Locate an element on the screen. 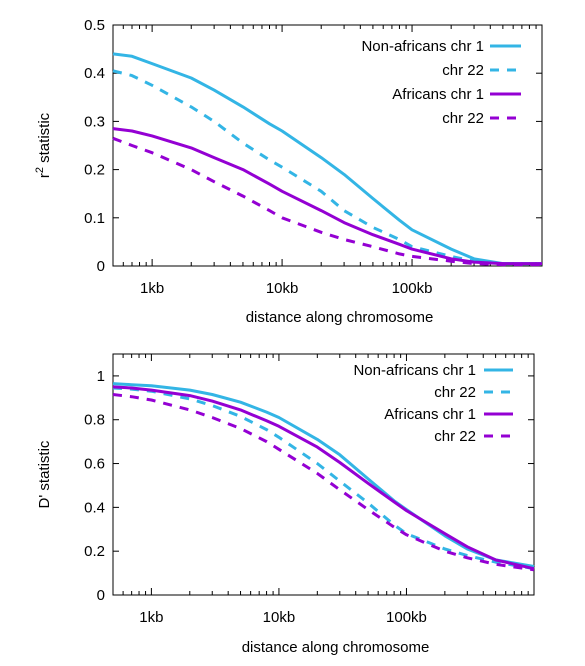  y-tick-label: 0.6 is located at coordinates (94, 464).